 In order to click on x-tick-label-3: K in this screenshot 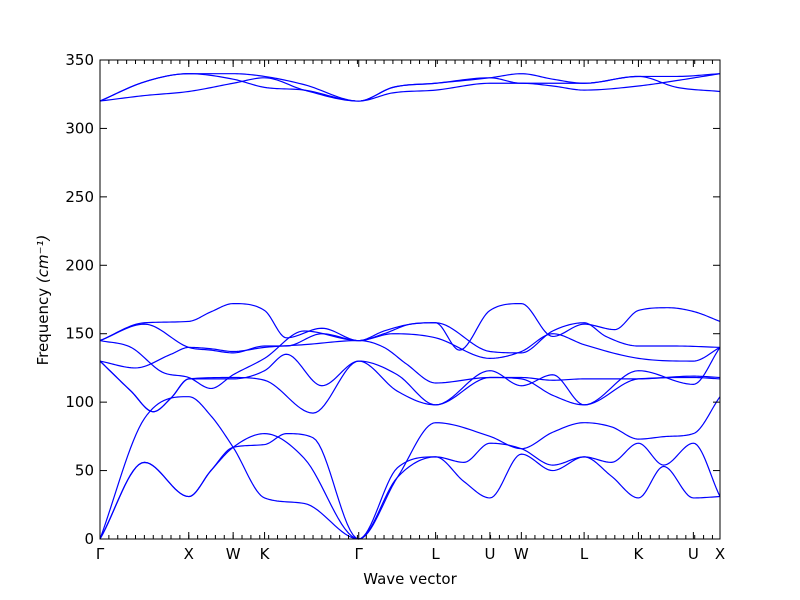, I will do `click(265, 554)`.